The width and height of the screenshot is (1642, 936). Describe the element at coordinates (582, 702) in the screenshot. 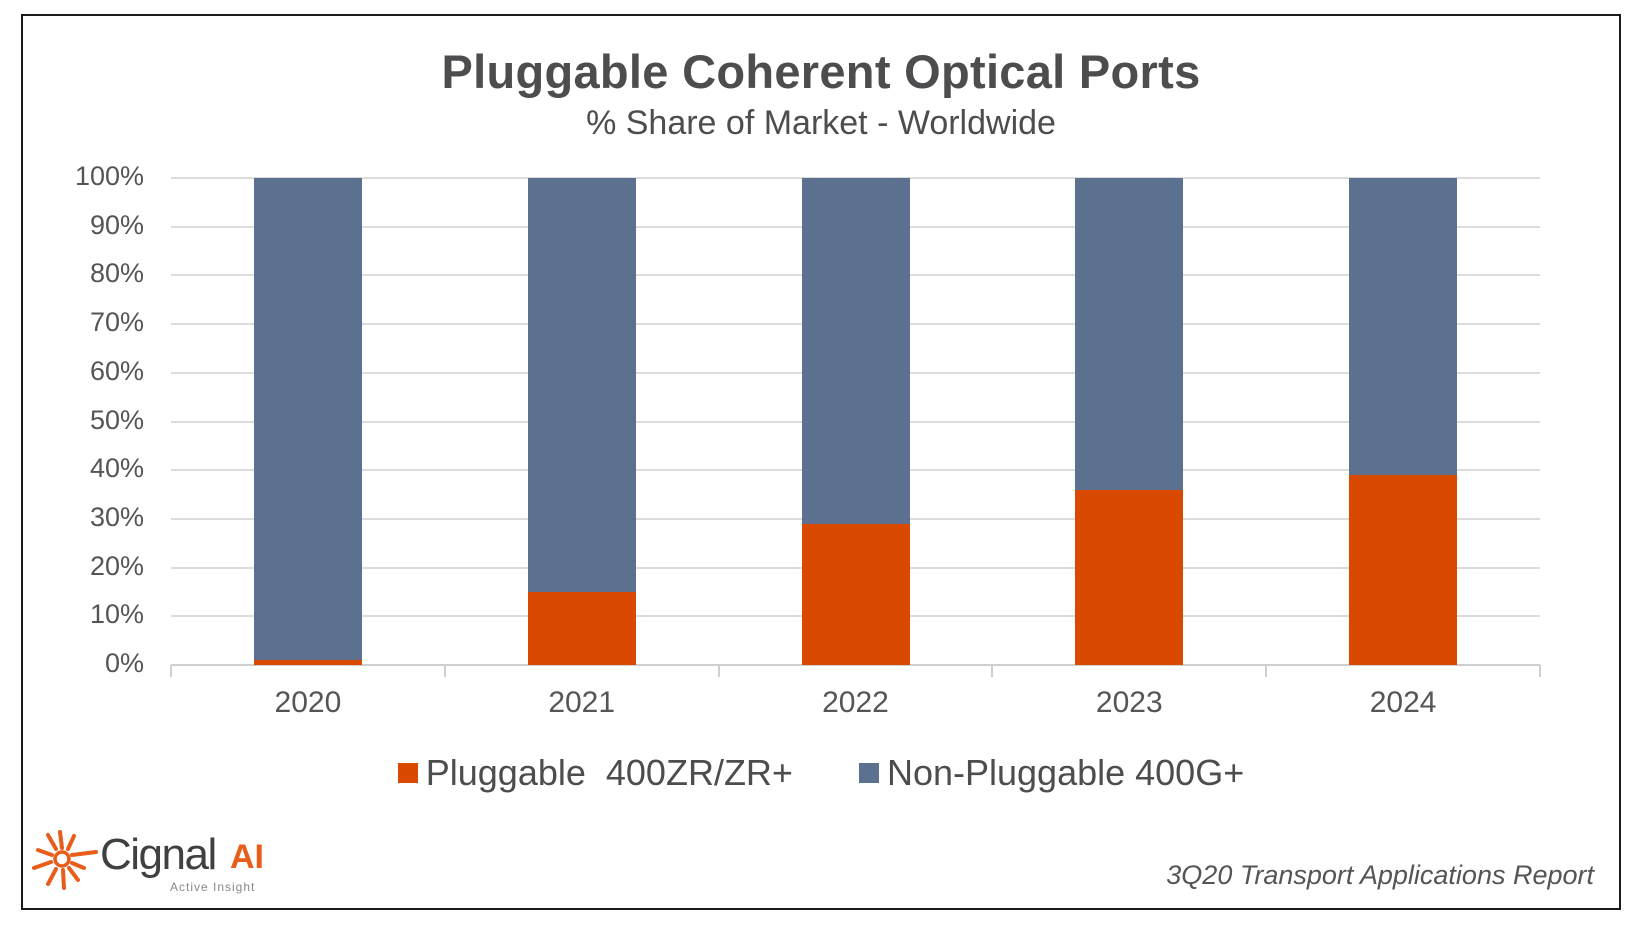

I see `x-tick-label: 2021` at that location.